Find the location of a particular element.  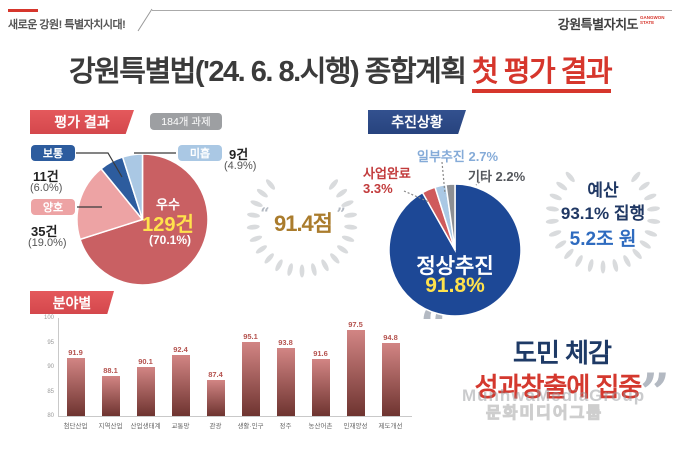

pie-slice-기타 is located at coordinates (450, 217).